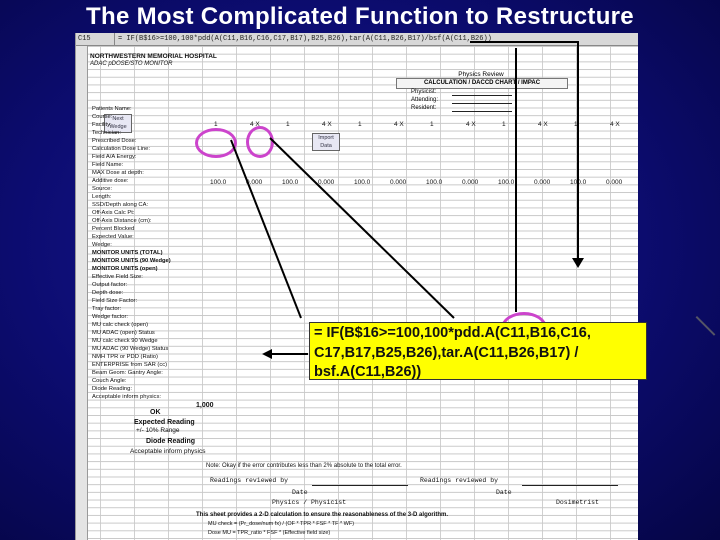 Image resolution: width=720 pixels, height=540 pixels. Describe the element at coordinates (110, 181) in the screenshot. I see `row-label: Additive dose:` at that location.